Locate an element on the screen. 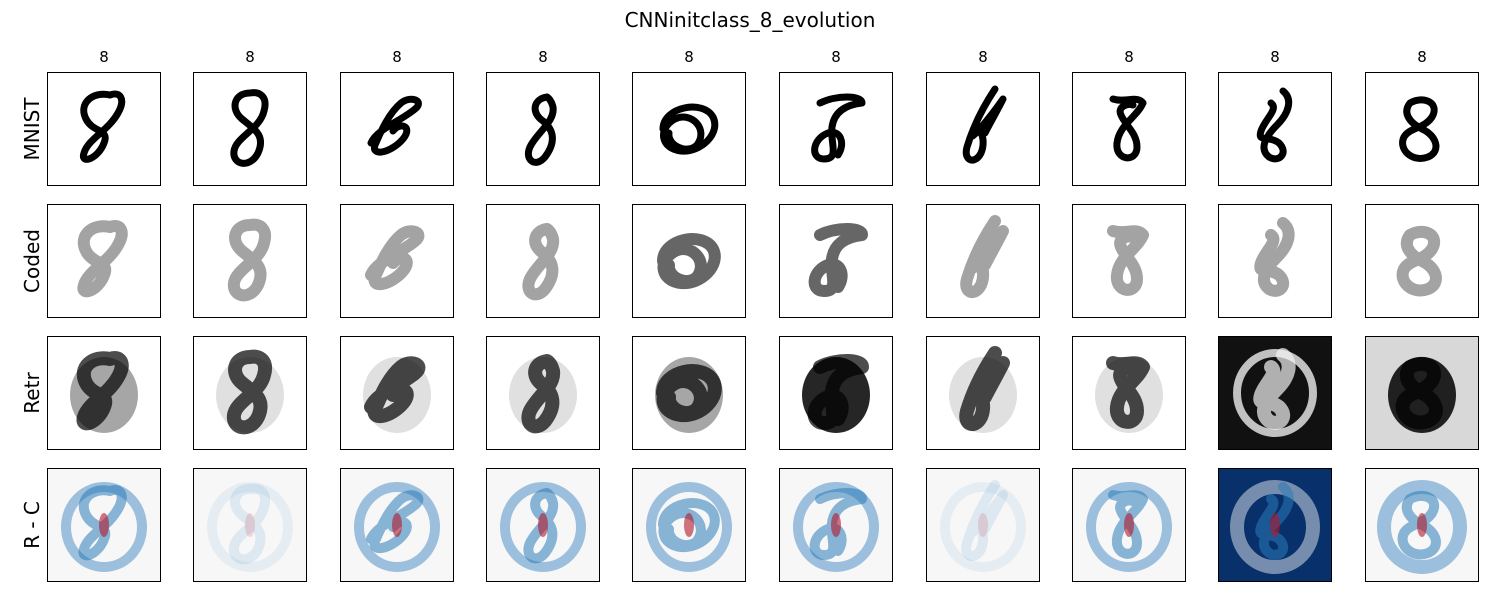  figure-title: CNNinitclass_8_evolution is located at coordinates (750, 20).